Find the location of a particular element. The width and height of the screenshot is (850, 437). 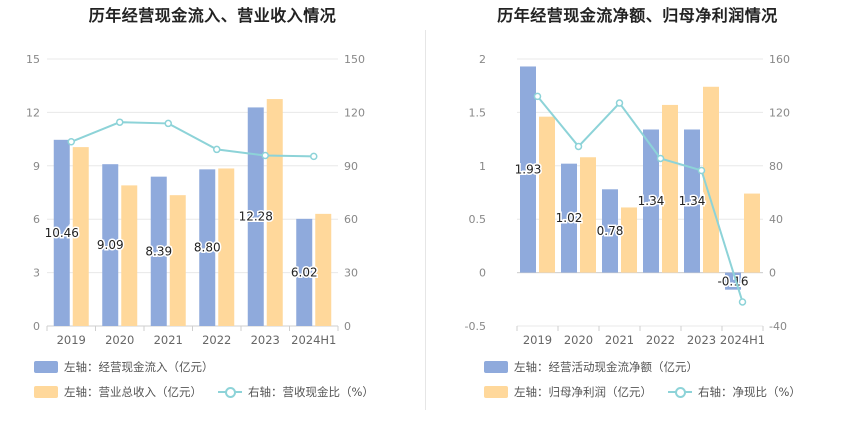

data-label: 8.80 is located at coordinates (207, 248).